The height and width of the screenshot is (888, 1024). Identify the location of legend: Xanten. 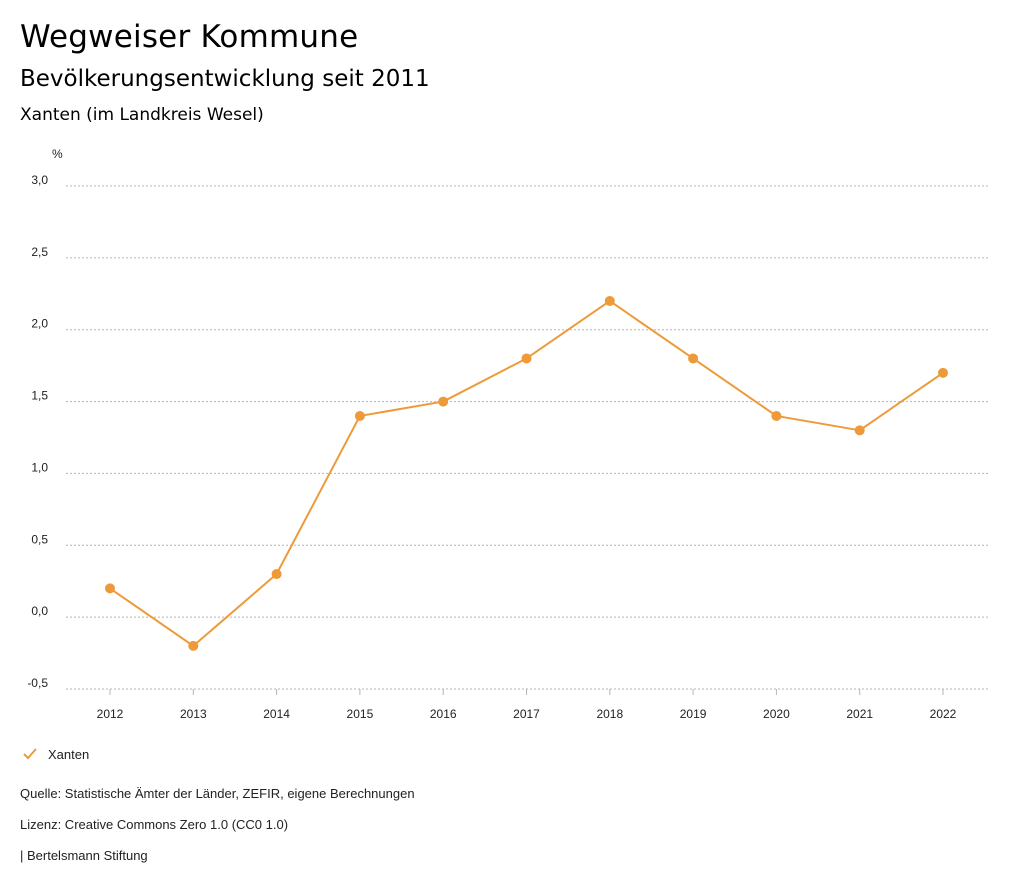
(55, 754).